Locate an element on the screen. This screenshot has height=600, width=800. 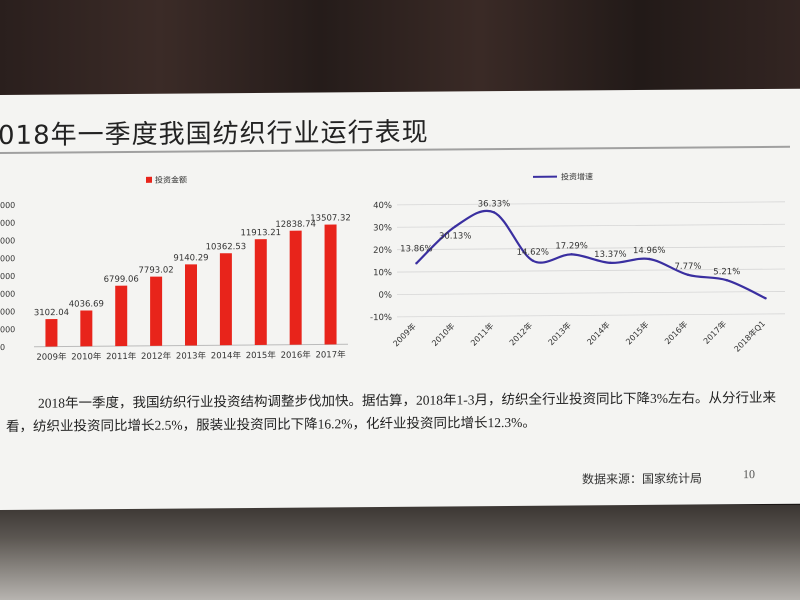
data-label: 14.96% is located at coordinates (649, 251).